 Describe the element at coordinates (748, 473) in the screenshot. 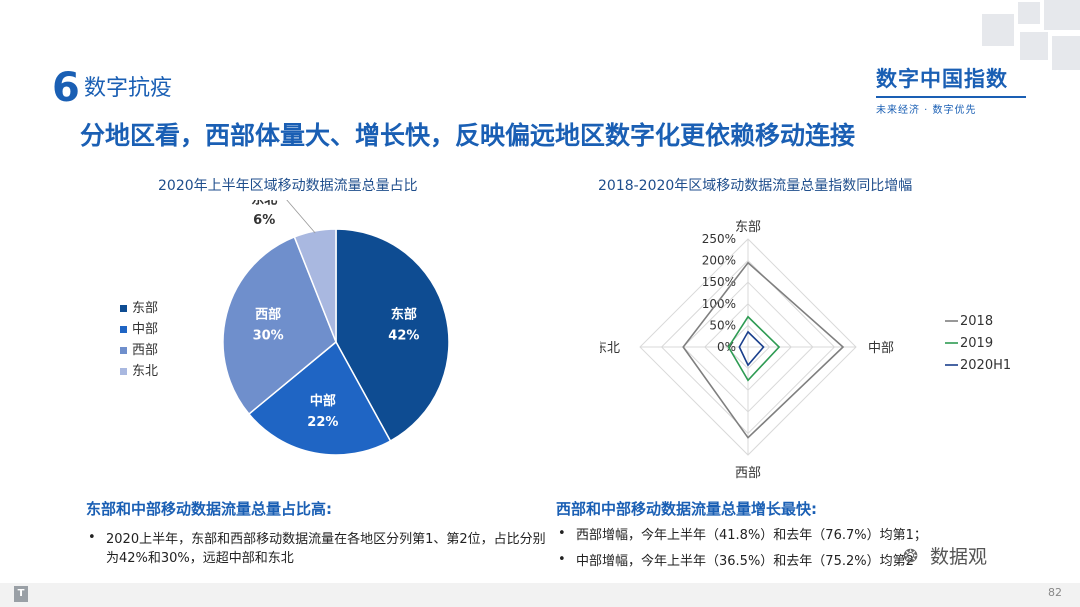

I see `radar-axis-label: 西部` at that location.